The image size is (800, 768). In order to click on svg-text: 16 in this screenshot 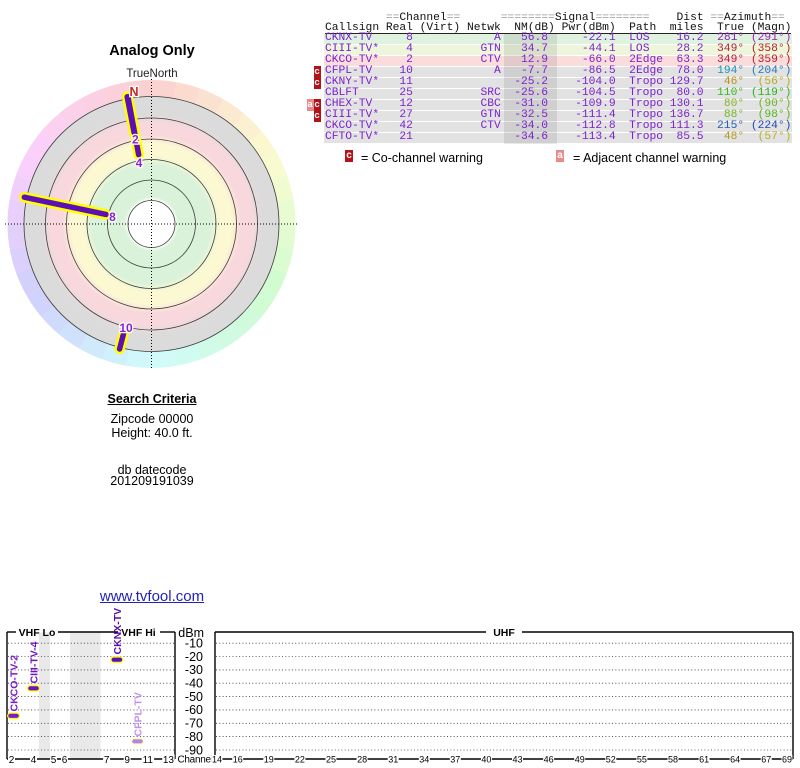, I will do `click(238, 759)`.